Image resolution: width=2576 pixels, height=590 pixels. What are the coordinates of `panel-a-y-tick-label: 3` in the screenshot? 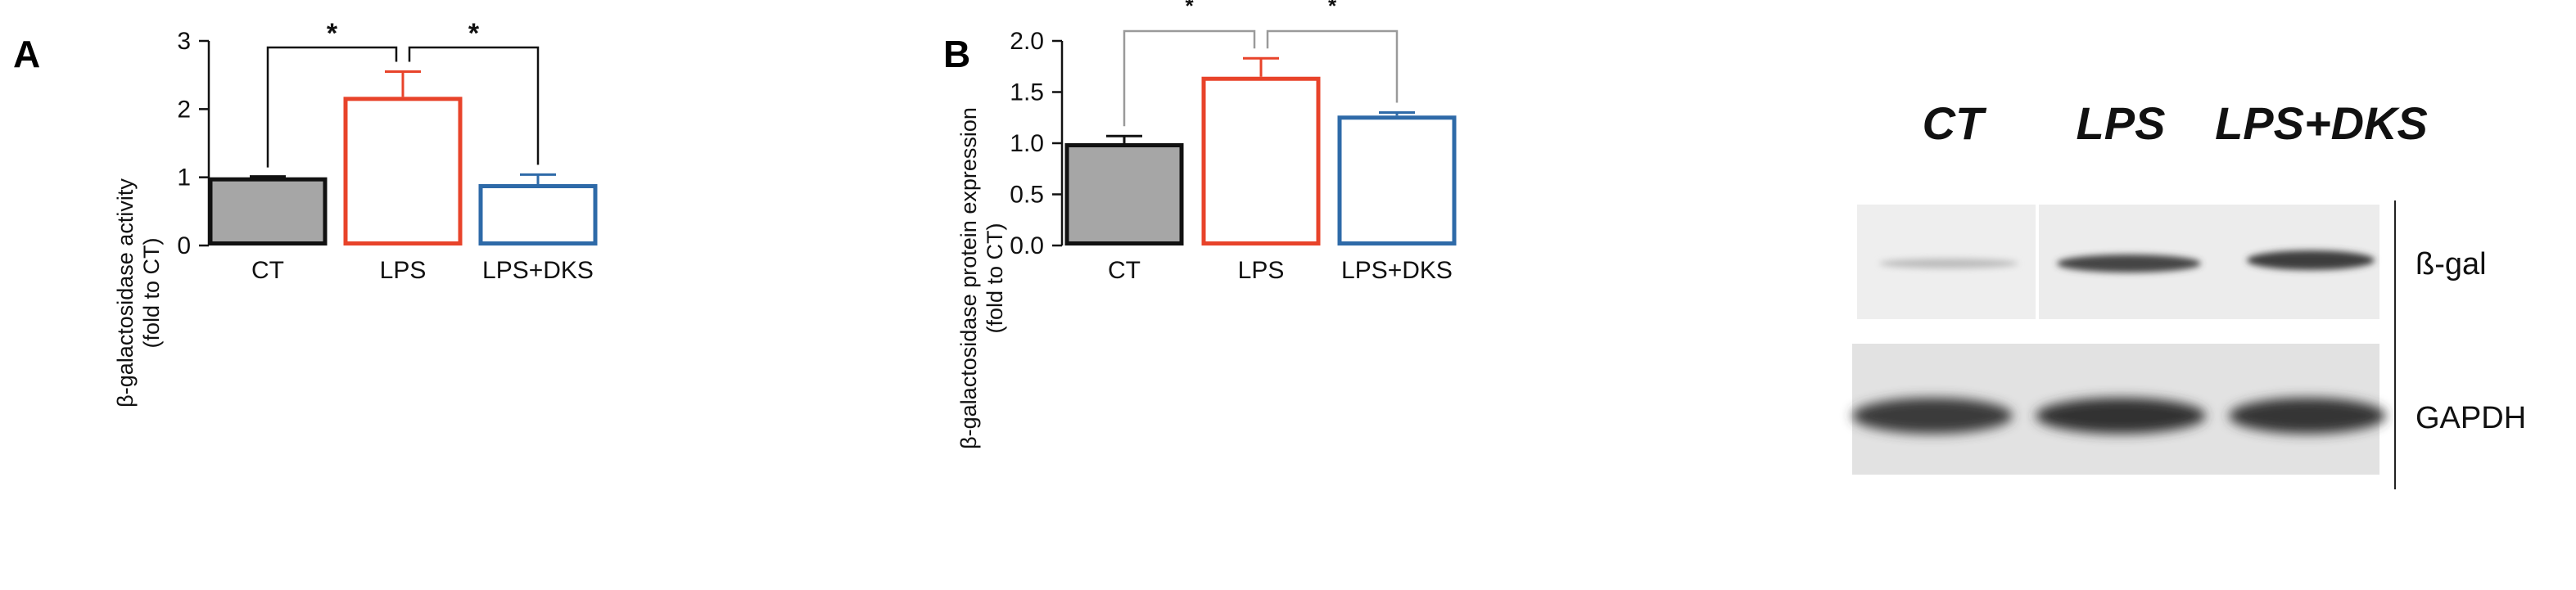 It's located at (184, 41).